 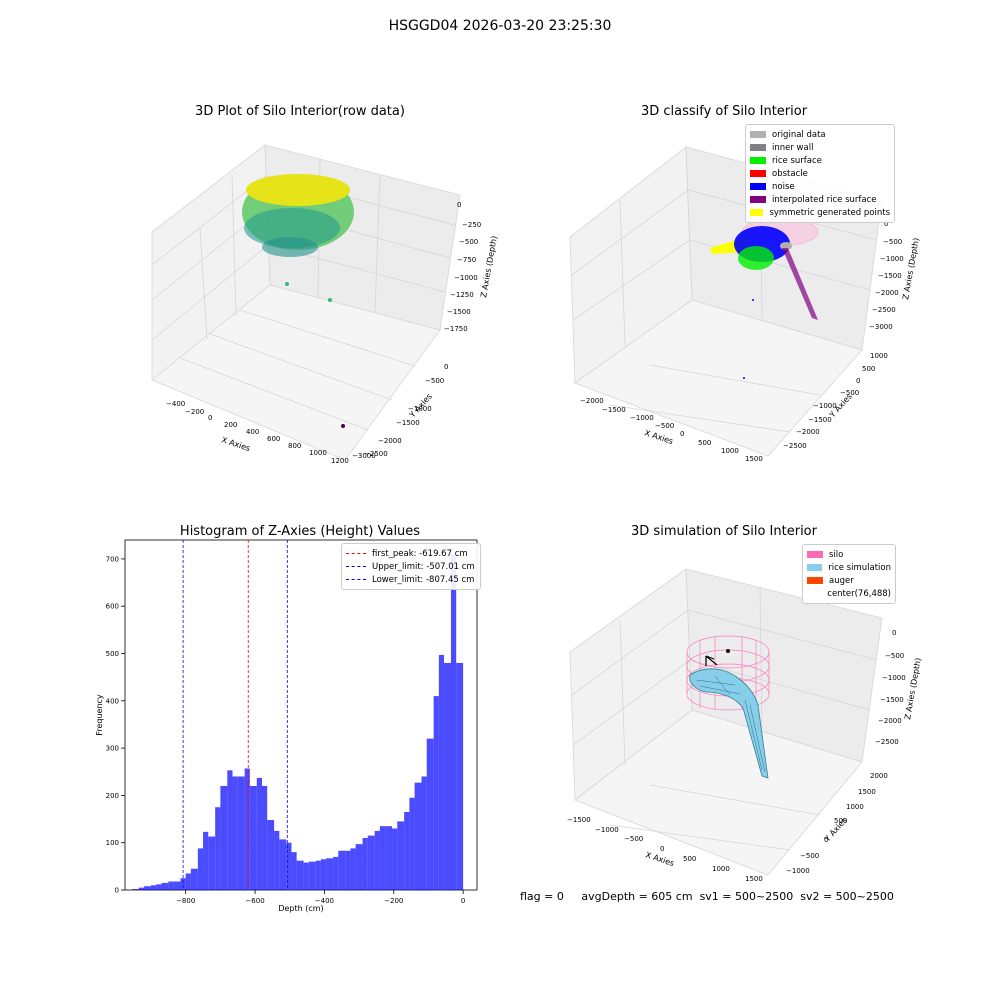 I want to click on simulation-x-tick: −500, so click(x=633, y=839).